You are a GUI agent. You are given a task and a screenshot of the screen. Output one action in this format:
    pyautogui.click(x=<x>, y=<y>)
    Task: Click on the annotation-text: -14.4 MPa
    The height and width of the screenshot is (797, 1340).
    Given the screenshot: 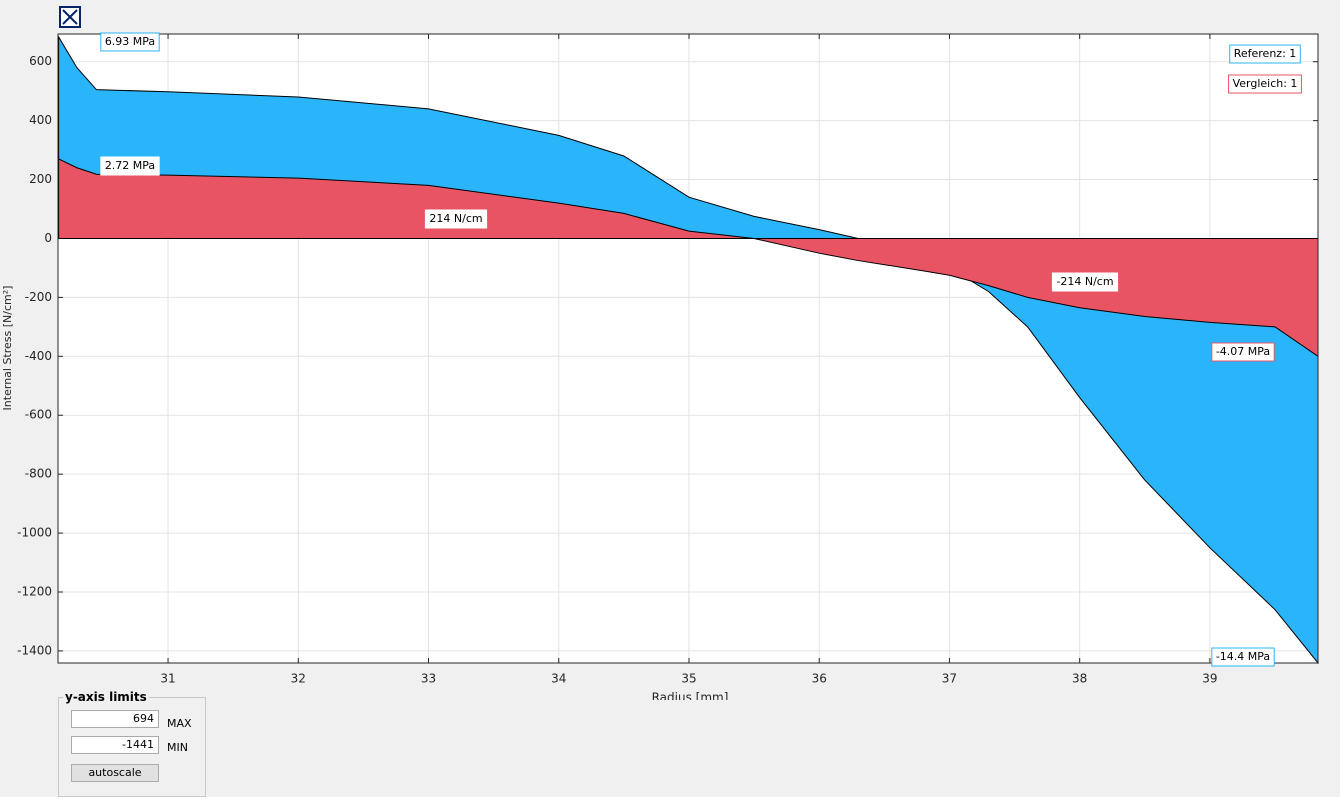 What is the action you would take?
    pyautogui.click(x=1243, y=656)
    